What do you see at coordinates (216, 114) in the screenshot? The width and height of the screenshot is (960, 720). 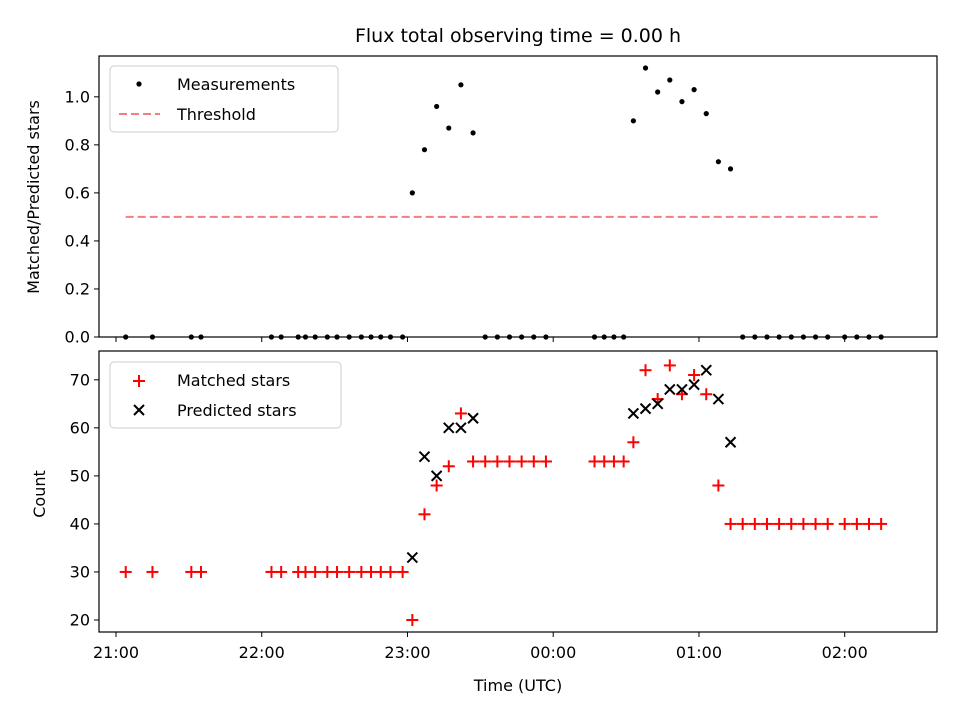 I see `threshold-legend-label: Threshold` at bounding box center [216, 114].